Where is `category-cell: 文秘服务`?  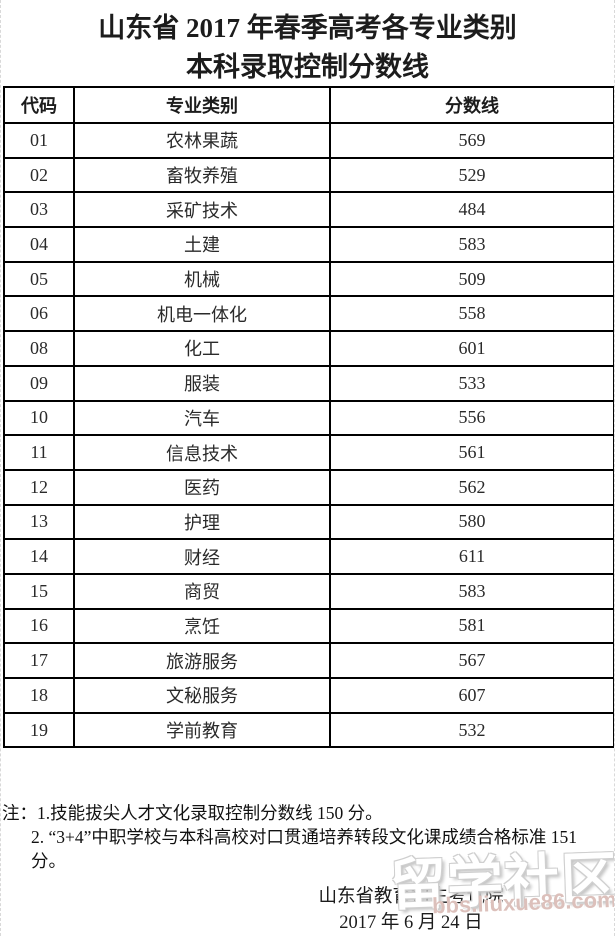 category-cell: 文秘服务 is located at coordinates (202, 695).